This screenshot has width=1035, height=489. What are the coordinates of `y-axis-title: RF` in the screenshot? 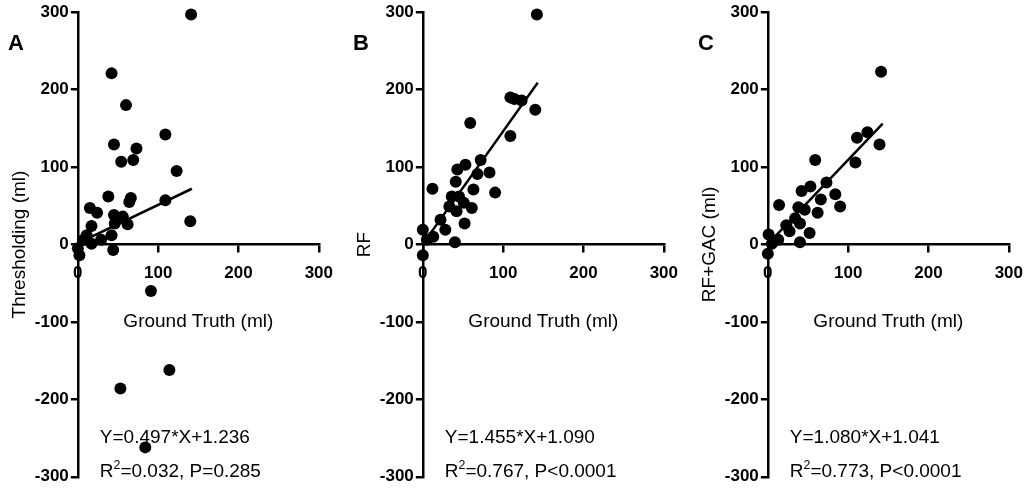 It's located at (363, 244).